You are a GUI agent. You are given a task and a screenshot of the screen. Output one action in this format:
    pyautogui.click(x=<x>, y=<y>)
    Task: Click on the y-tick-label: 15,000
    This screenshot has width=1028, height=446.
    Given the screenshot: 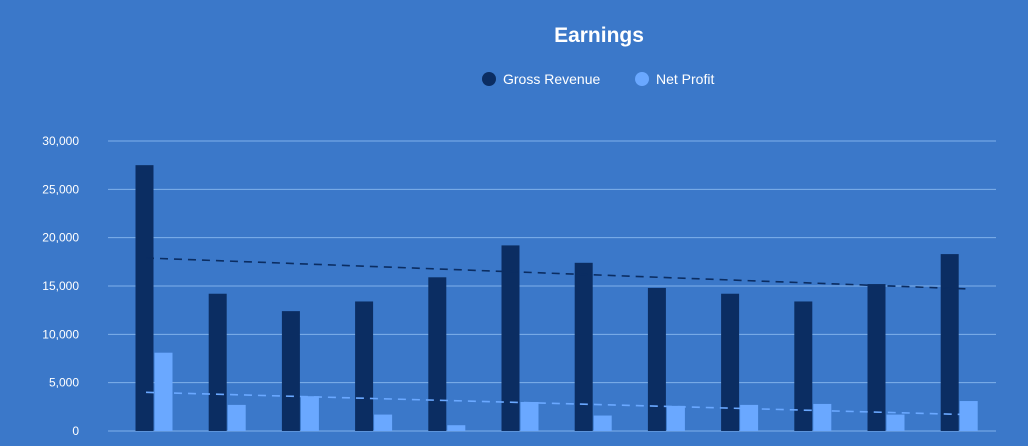 What is the action you would take?
    pyautogui.click(x=60, y=286)
    